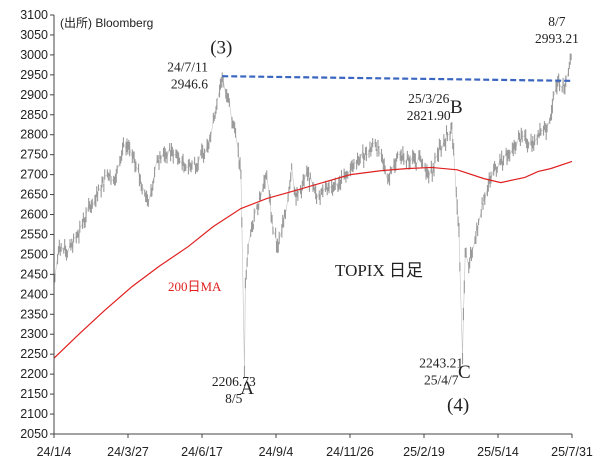 The width and height of the screenshot is (604, 476). Describe the element at coordinates (202, 452) in the screenshot. I see `x-tick-label: 24/6/17` at that location.